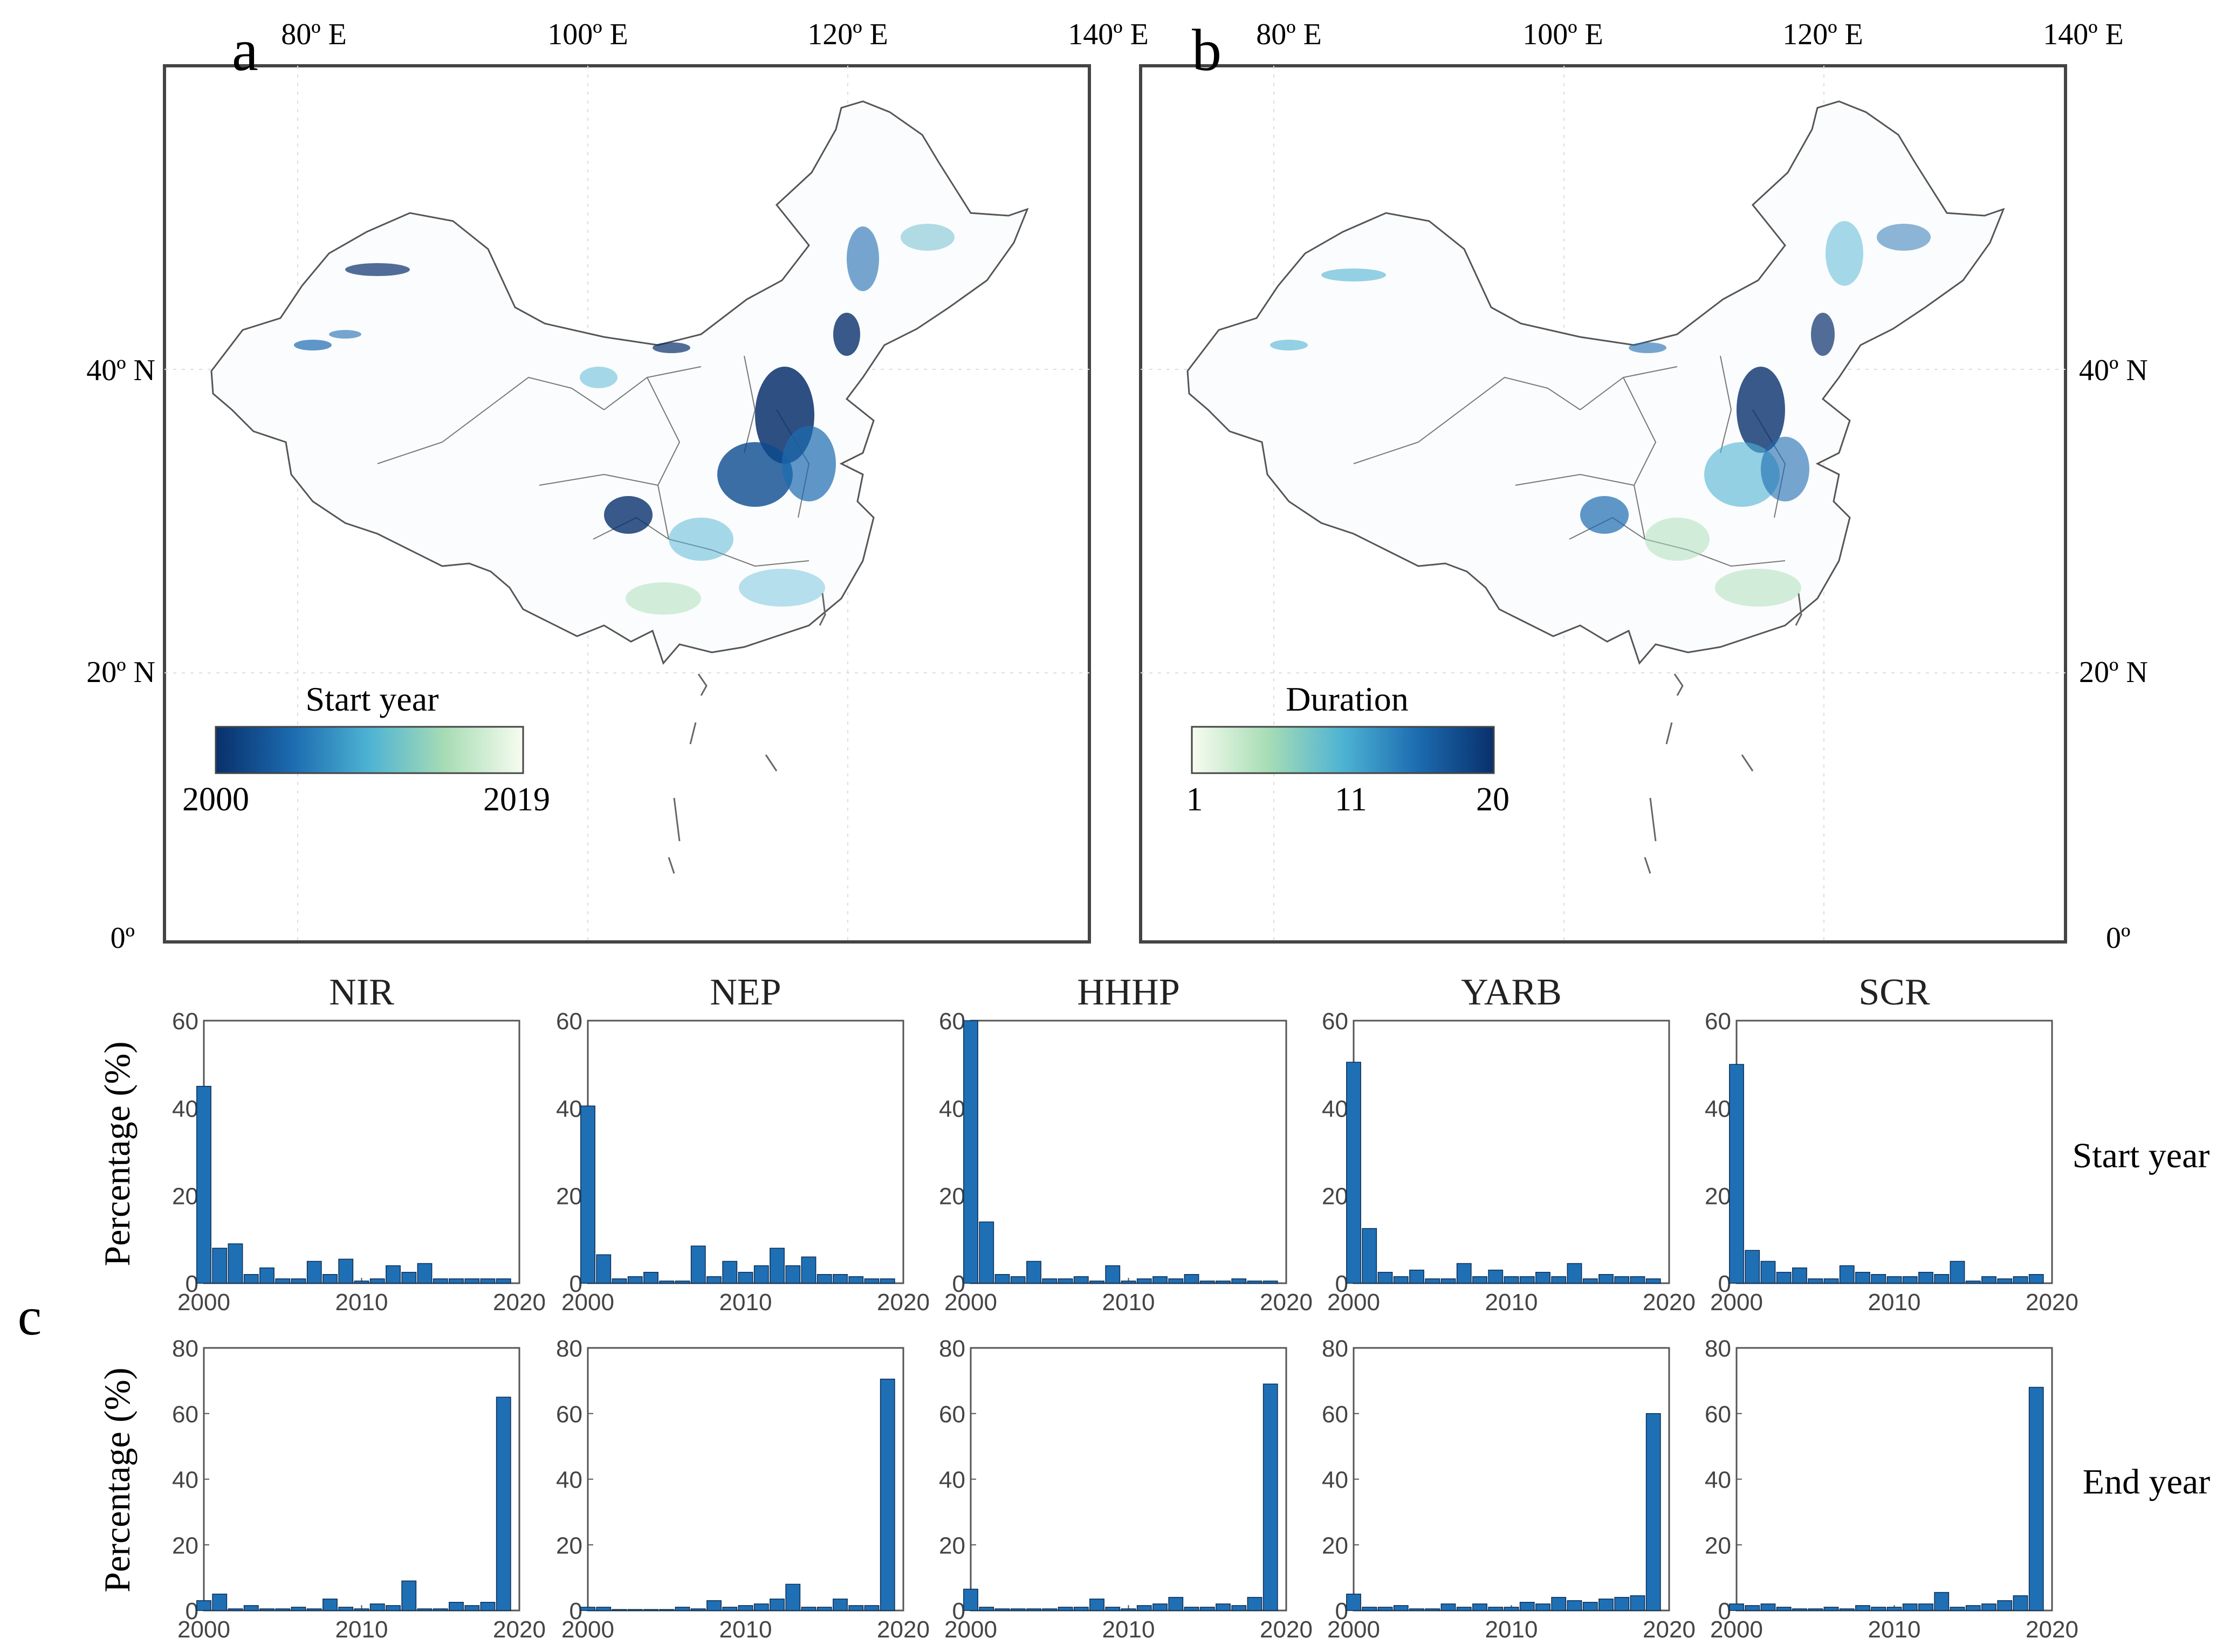 This screenshot has height=1652, width=2237. What do you see at coordinates (1207, 50) in the screenshot?
I see `panel-label-b: b` at bounding box center [1207, 50].